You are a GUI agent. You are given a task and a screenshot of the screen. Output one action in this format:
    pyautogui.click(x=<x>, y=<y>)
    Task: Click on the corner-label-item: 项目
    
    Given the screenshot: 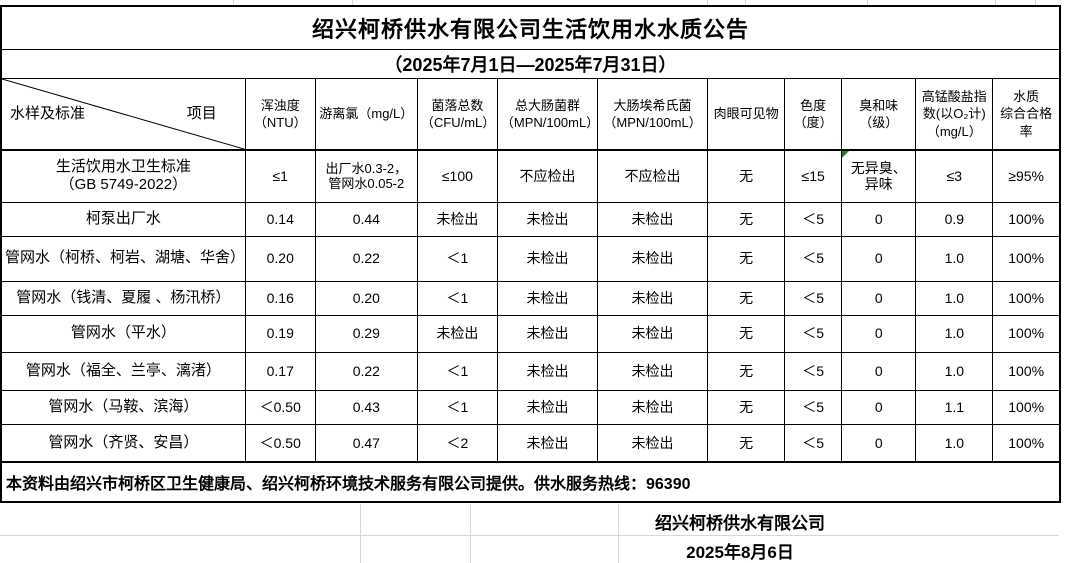 What is the action you would take?
    pyautogui.click(x=201, y=113)
    